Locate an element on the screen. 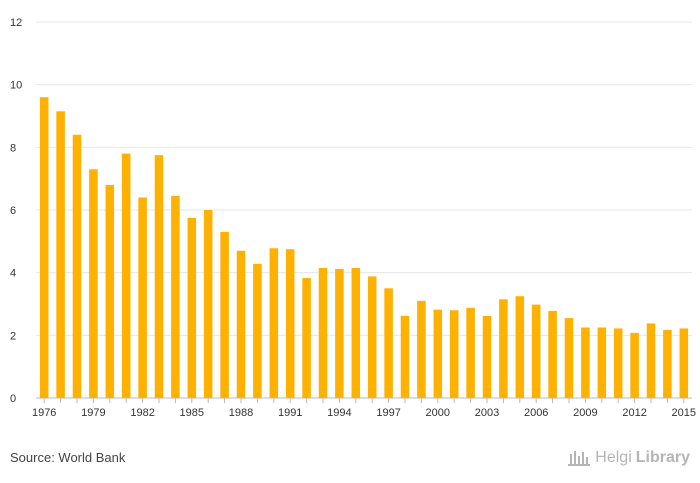 The width and height of the screenshot is (700, 483). bar-2007 is located at coordinates (552, 354).